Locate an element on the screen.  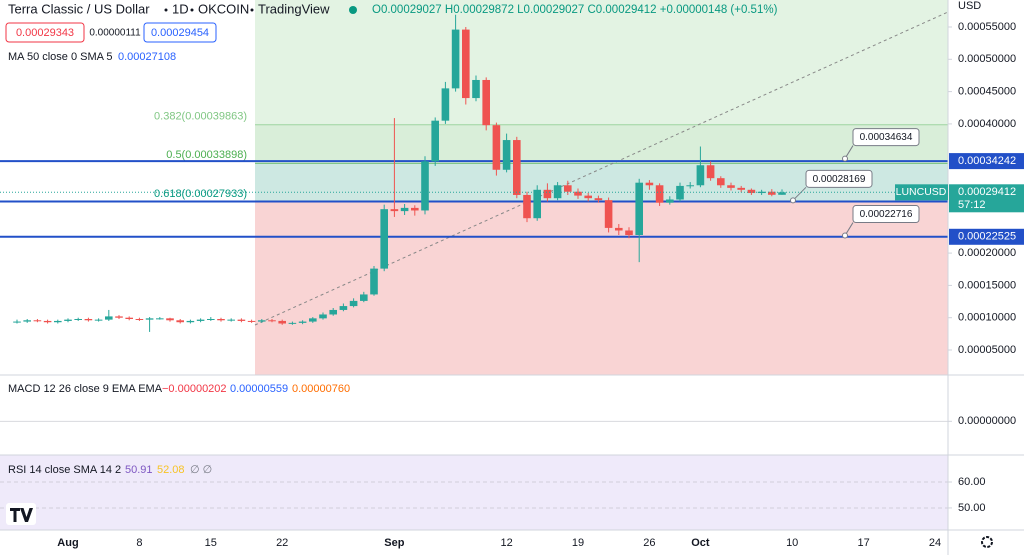
x-tick-label: Aug is located at coordinates (67, 543).